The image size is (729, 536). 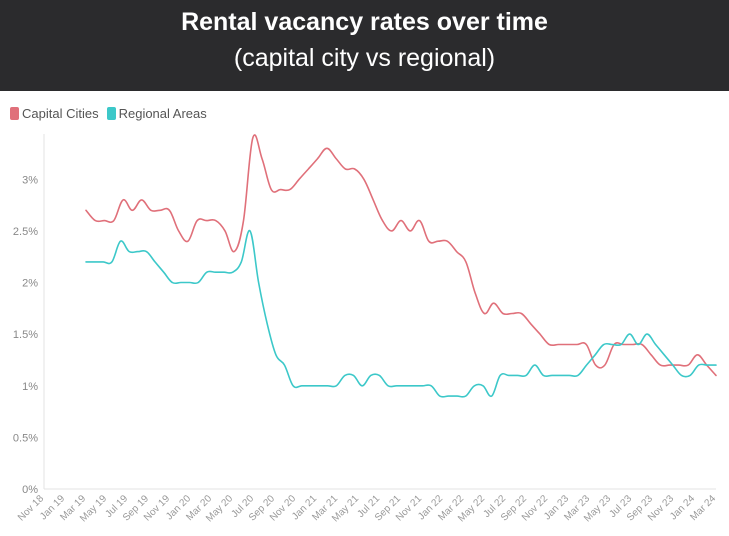 What do you see at coordinates (30, 180) in the screenshot?
I see `y-tick-label: 3%` at bounding box center [30, 180].